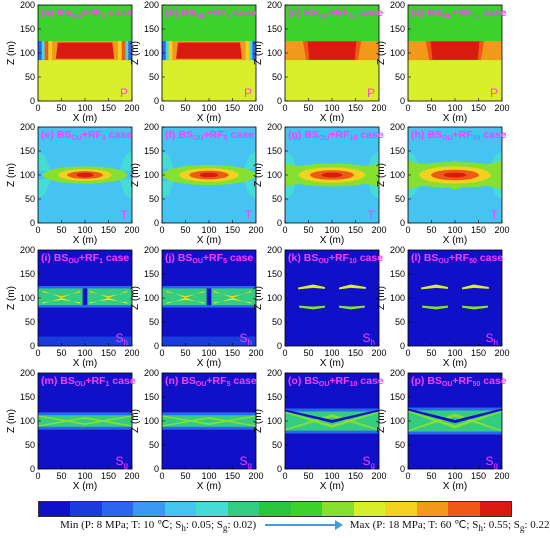 Image resolution: width=550 pixels, height=538 pixels. What do you see at coordinates (275, 509) in the screenshot?
I see `color-scale-bar` at bounding box center [275, 509].